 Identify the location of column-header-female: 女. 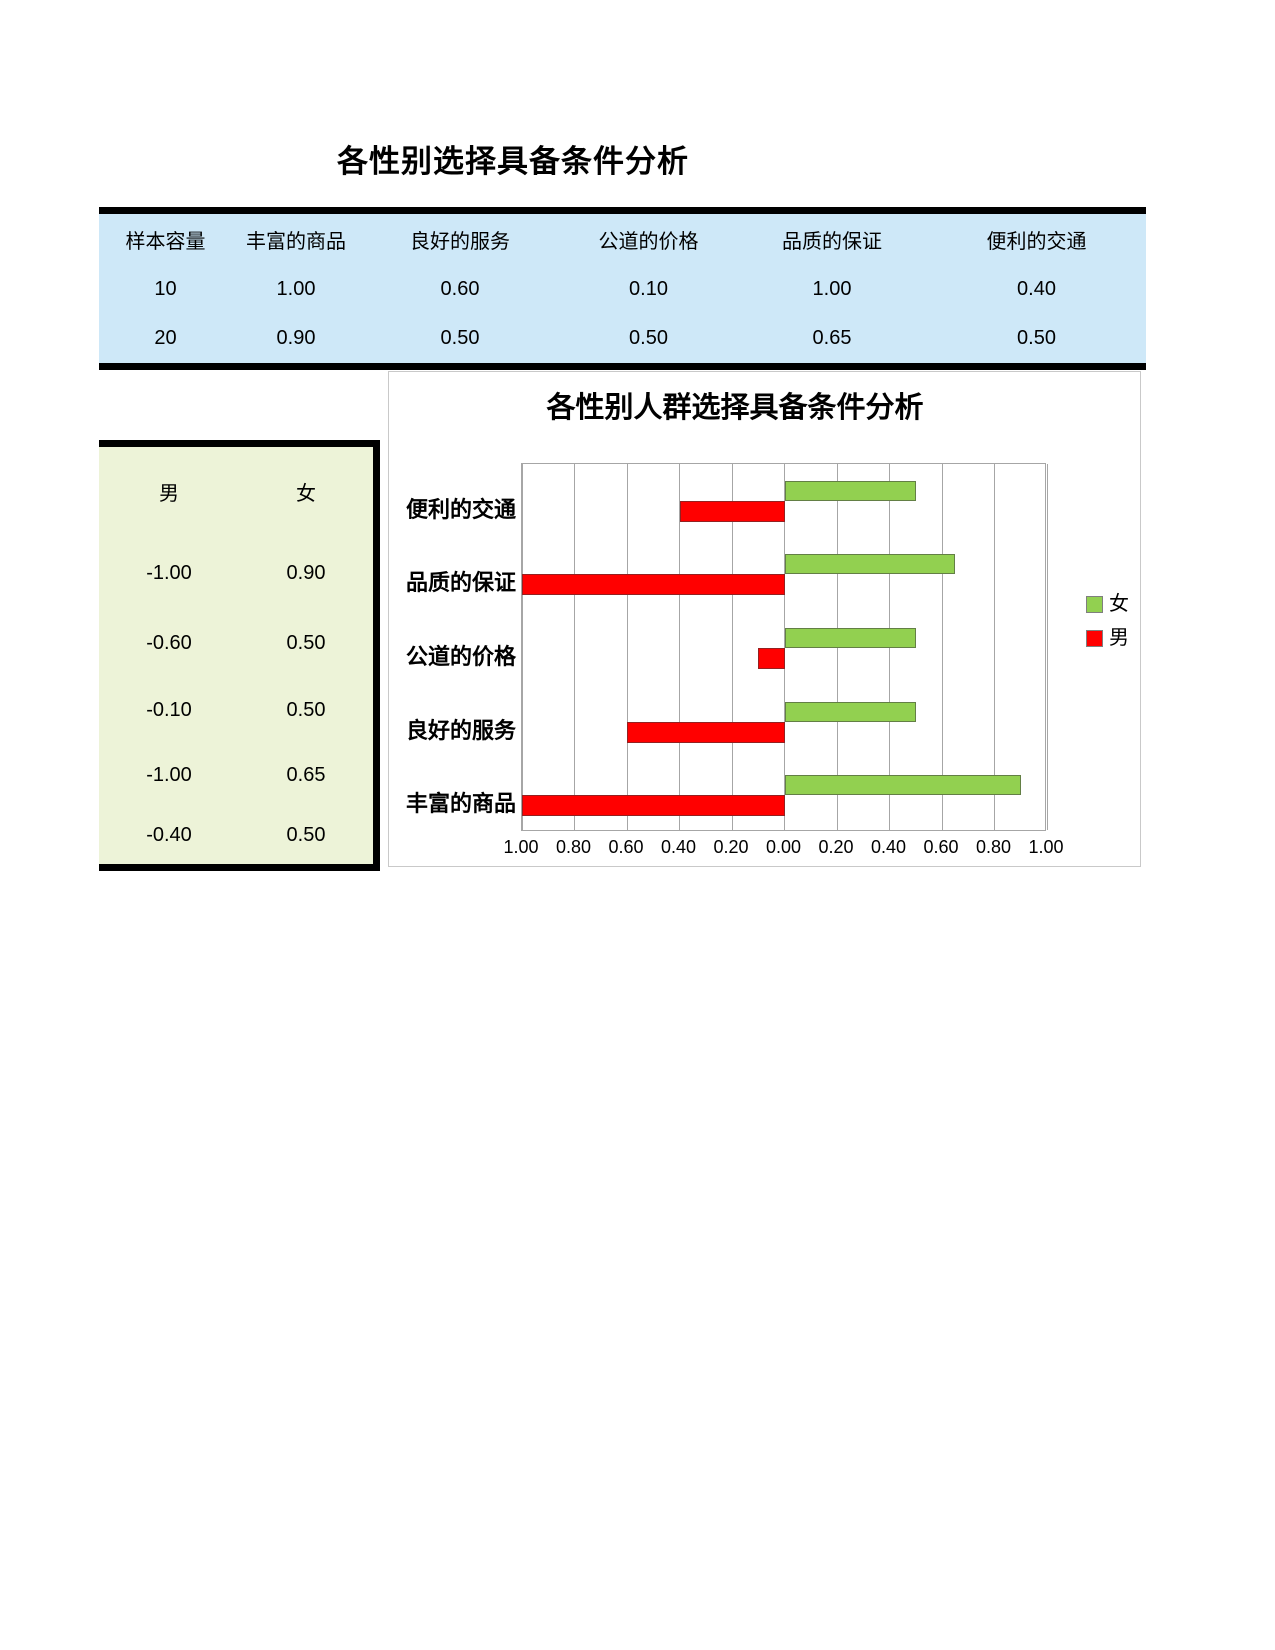
(306, 494).